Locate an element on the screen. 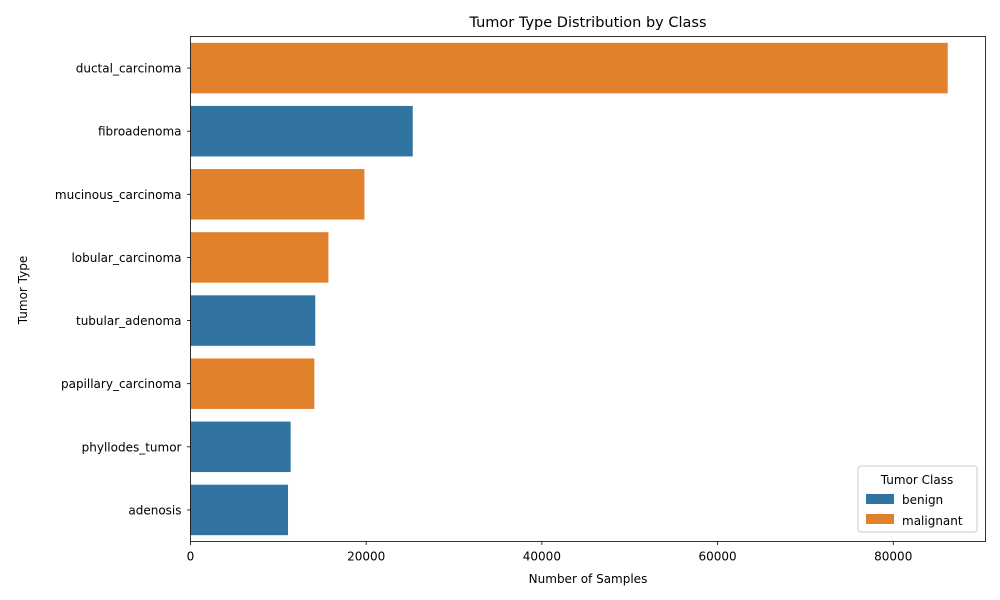 The image size is (1000, 600). x-ticks: 0 20000 40000 60000 80000 is located at coordinates (549, 552).